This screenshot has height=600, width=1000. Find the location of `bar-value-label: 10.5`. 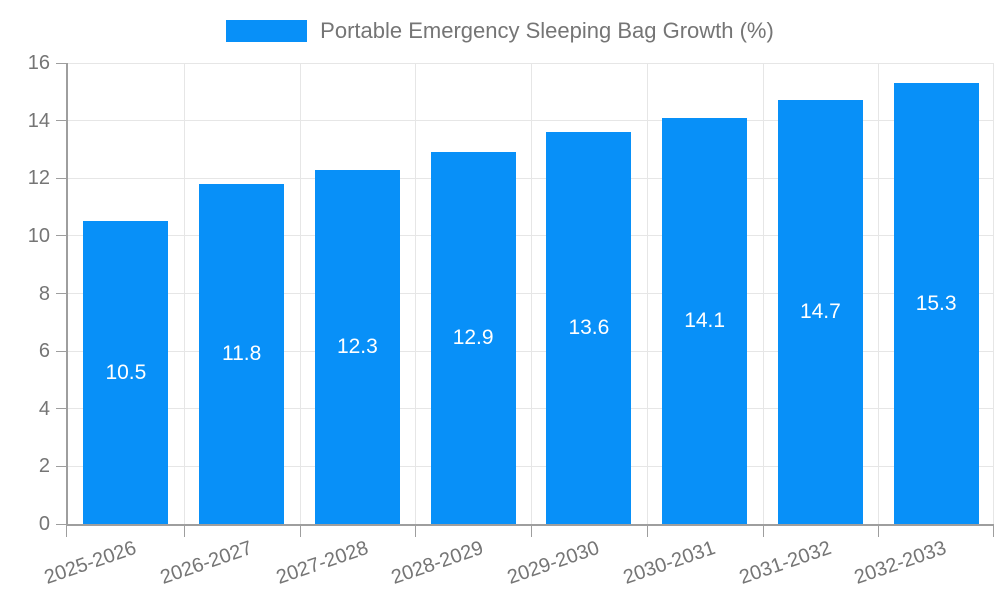

bar-value-label: 10.5 is located at coordinates (126, 372).